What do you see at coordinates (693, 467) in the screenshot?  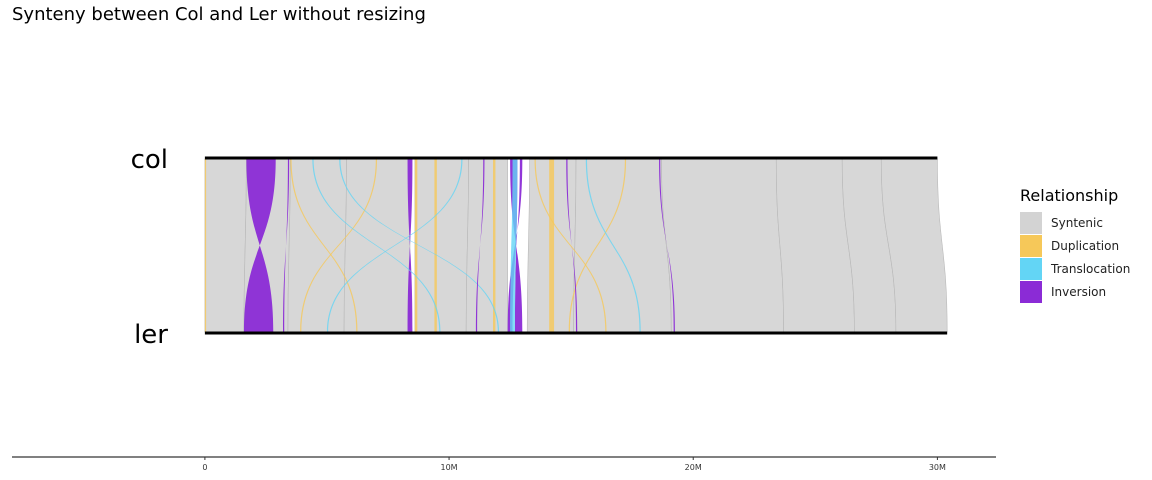 I see `x-tick-label-2: 20M` at bounding box center [693, 467].